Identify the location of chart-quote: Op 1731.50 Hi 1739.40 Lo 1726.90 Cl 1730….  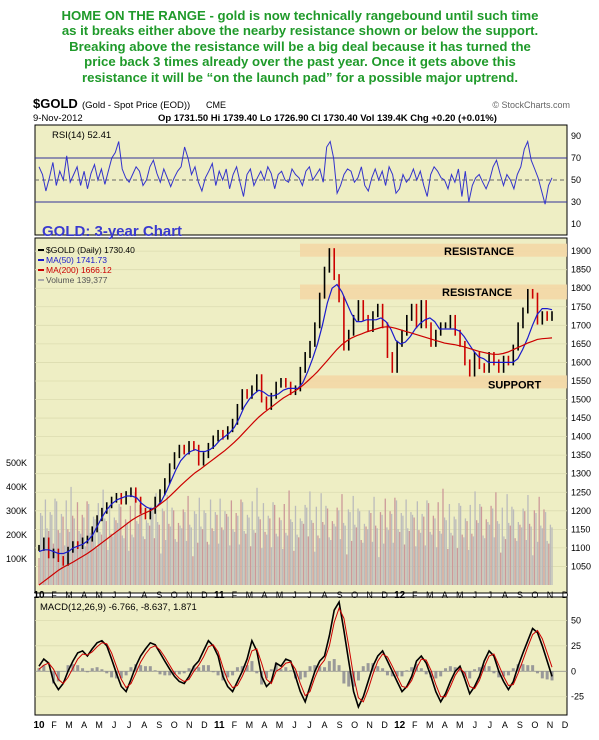
(327, 118).